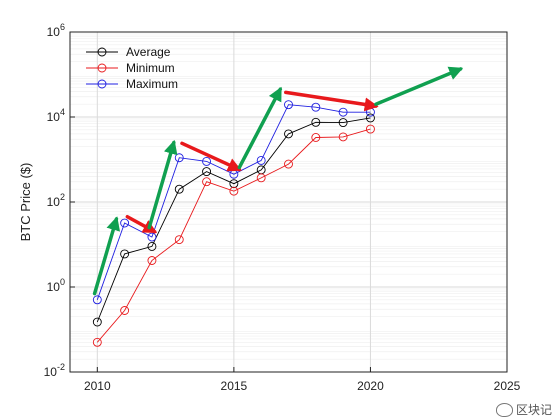  Describe the element at coordinates (97, 386) in the screenshot. I see `x-tick-label: 2010` at that location.